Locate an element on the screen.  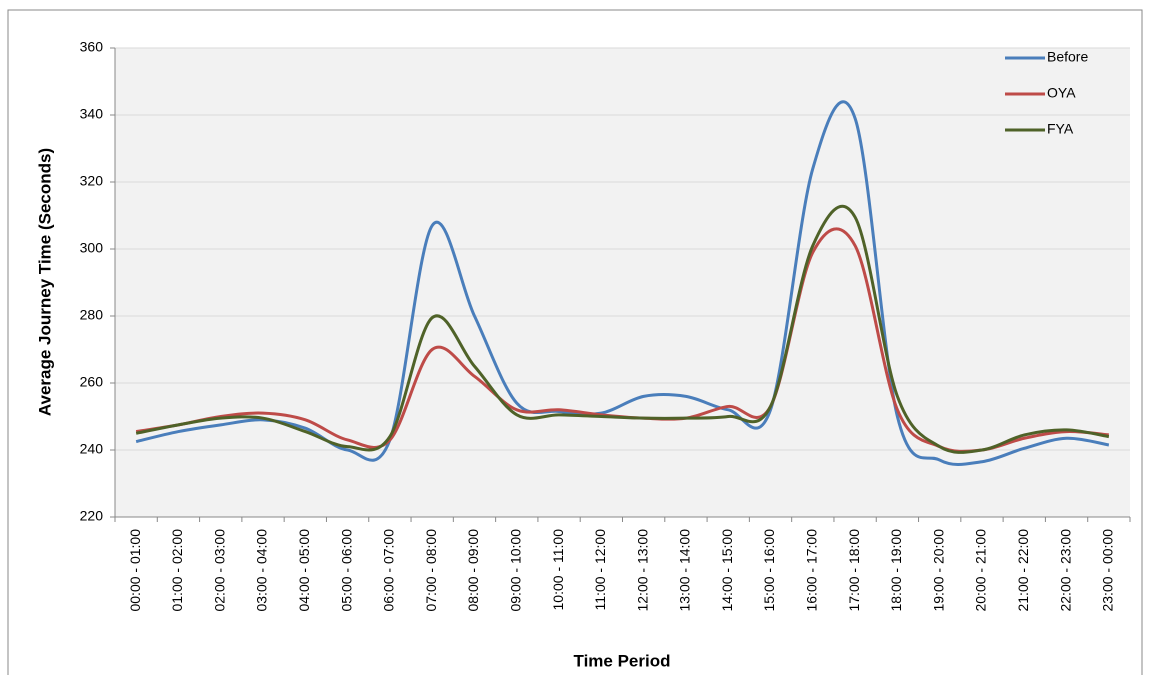
x-tick-label: 09:00 - 10:00 is located at coordinates (515, 570).